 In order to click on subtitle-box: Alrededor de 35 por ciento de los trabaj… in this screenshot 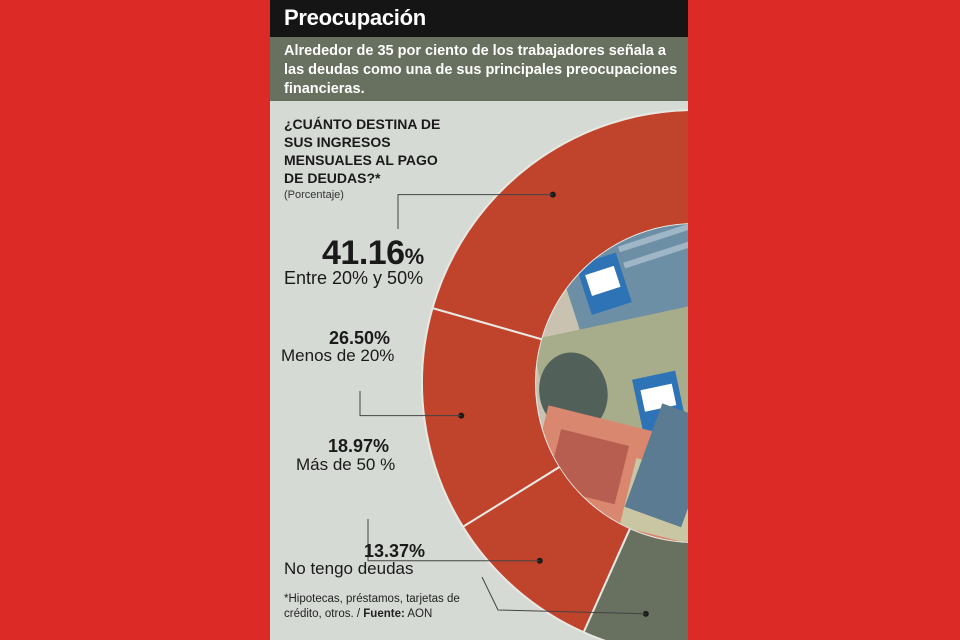, I will do `click(479, 69)`.